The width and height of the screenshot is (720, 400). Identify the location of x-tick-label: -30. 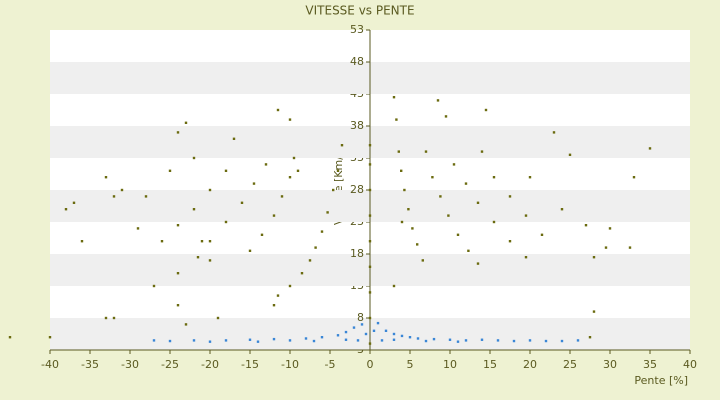
(130, 364).